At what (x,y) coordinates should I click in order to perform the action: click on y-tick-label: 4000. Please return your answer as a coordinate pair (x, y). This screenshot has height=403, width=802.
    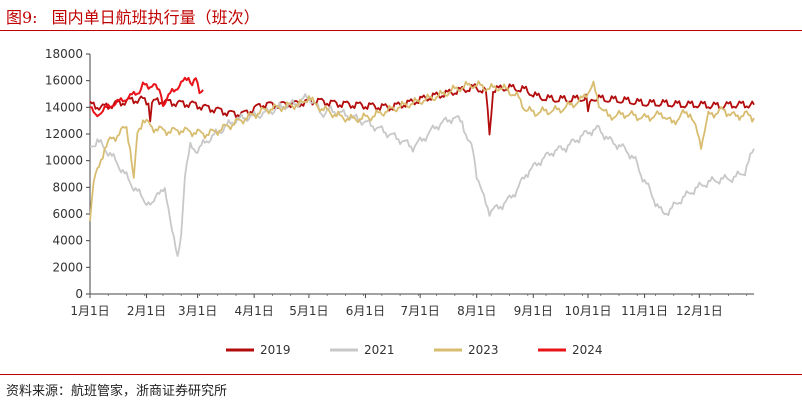
    Looking at the image, I should click on (67, 241).